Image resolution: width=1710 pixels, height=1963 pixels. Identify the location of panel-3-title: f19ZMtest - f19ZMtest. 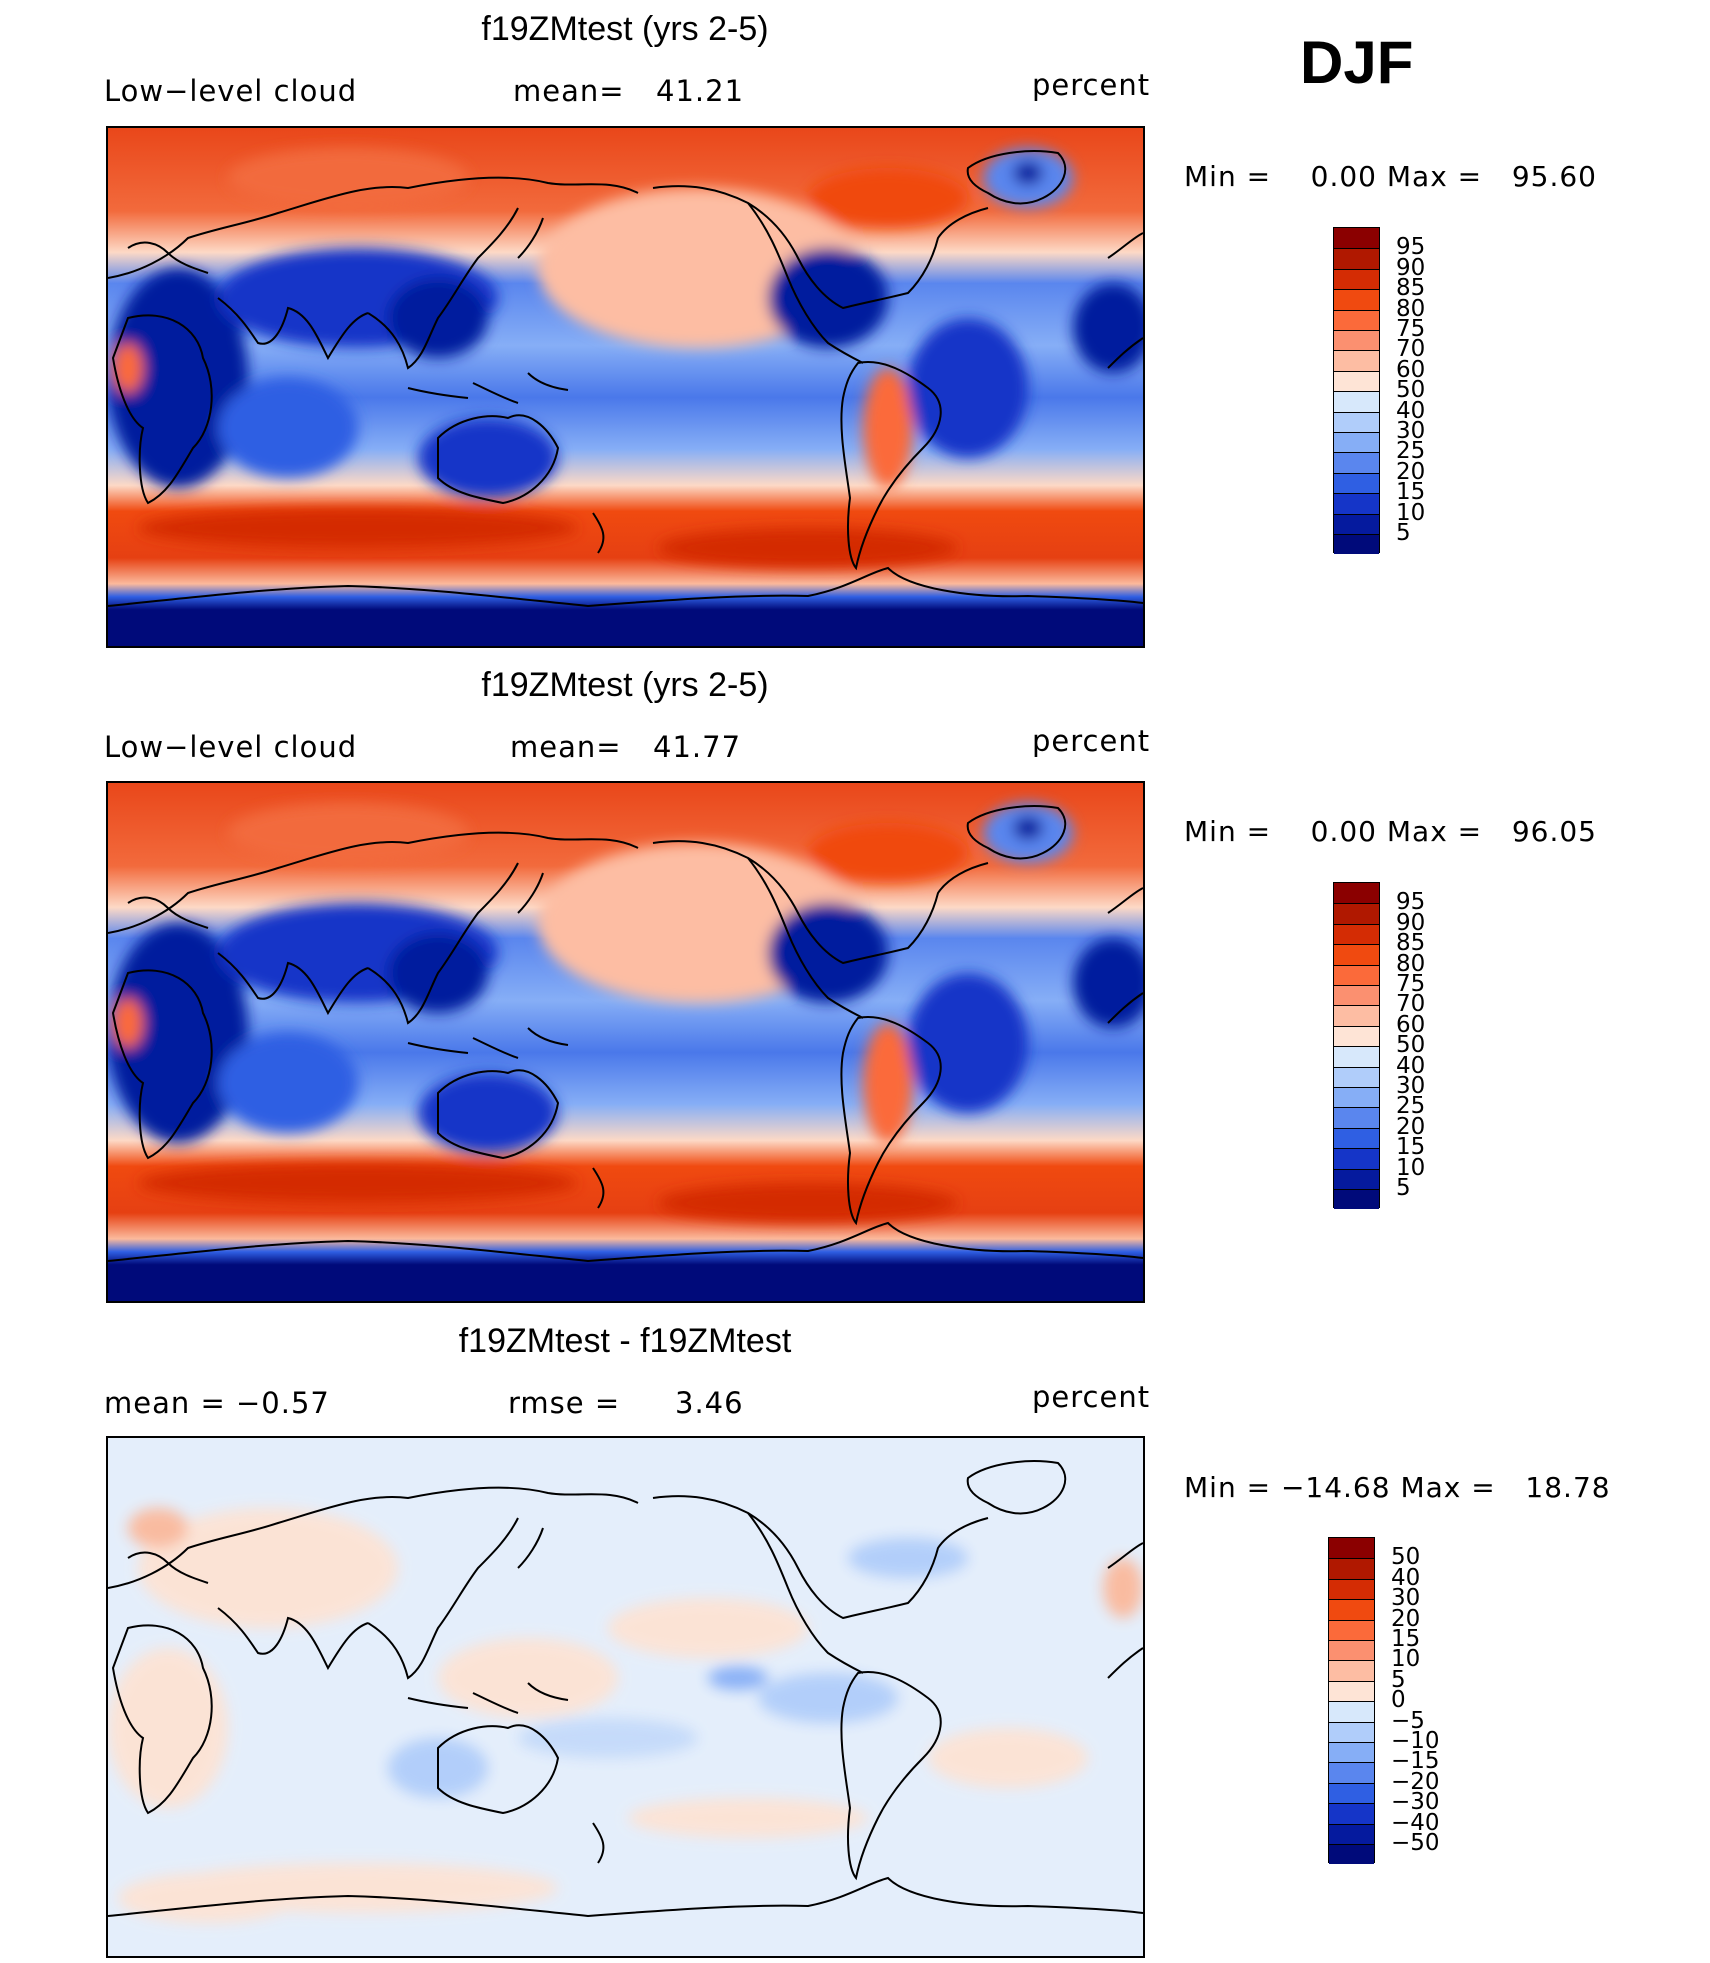
(625, 1341).